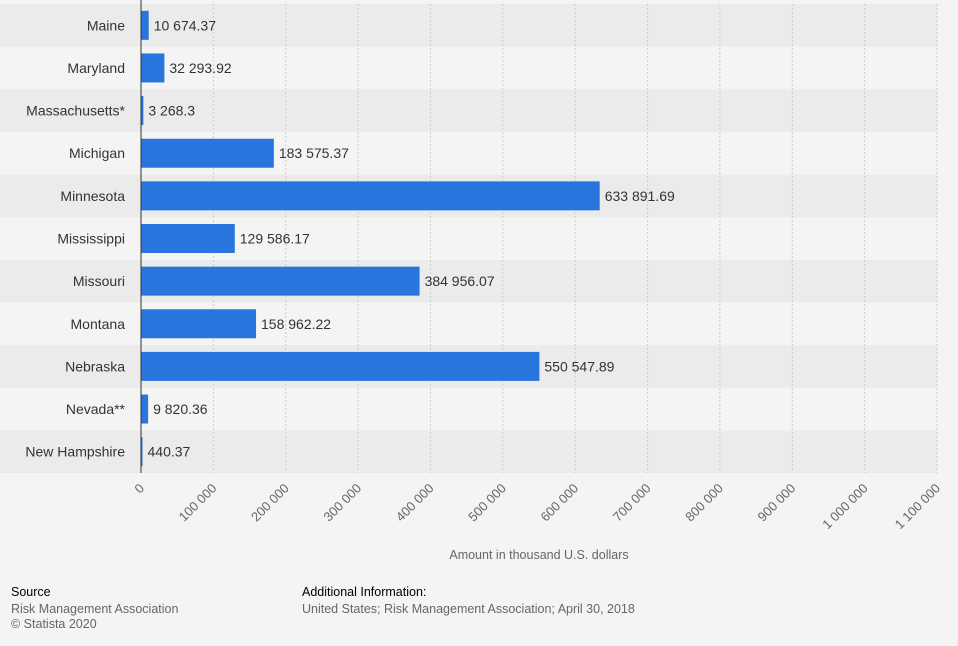 Image resolution: width=958 pixels, height=646 pixels. Describe the element at coordinates (200, 68) in the screenshot. I see `value-label: 32 293.92` at that location.